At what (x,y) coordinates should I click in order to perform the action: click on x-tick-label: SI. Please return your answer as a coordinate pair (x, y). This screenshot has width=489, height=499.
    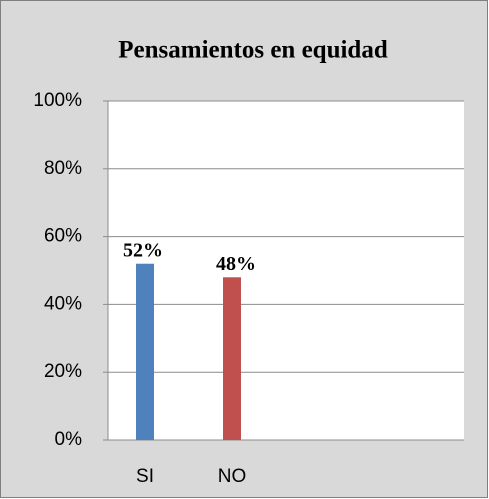
    Looking at the image, I should click on (145, 476).